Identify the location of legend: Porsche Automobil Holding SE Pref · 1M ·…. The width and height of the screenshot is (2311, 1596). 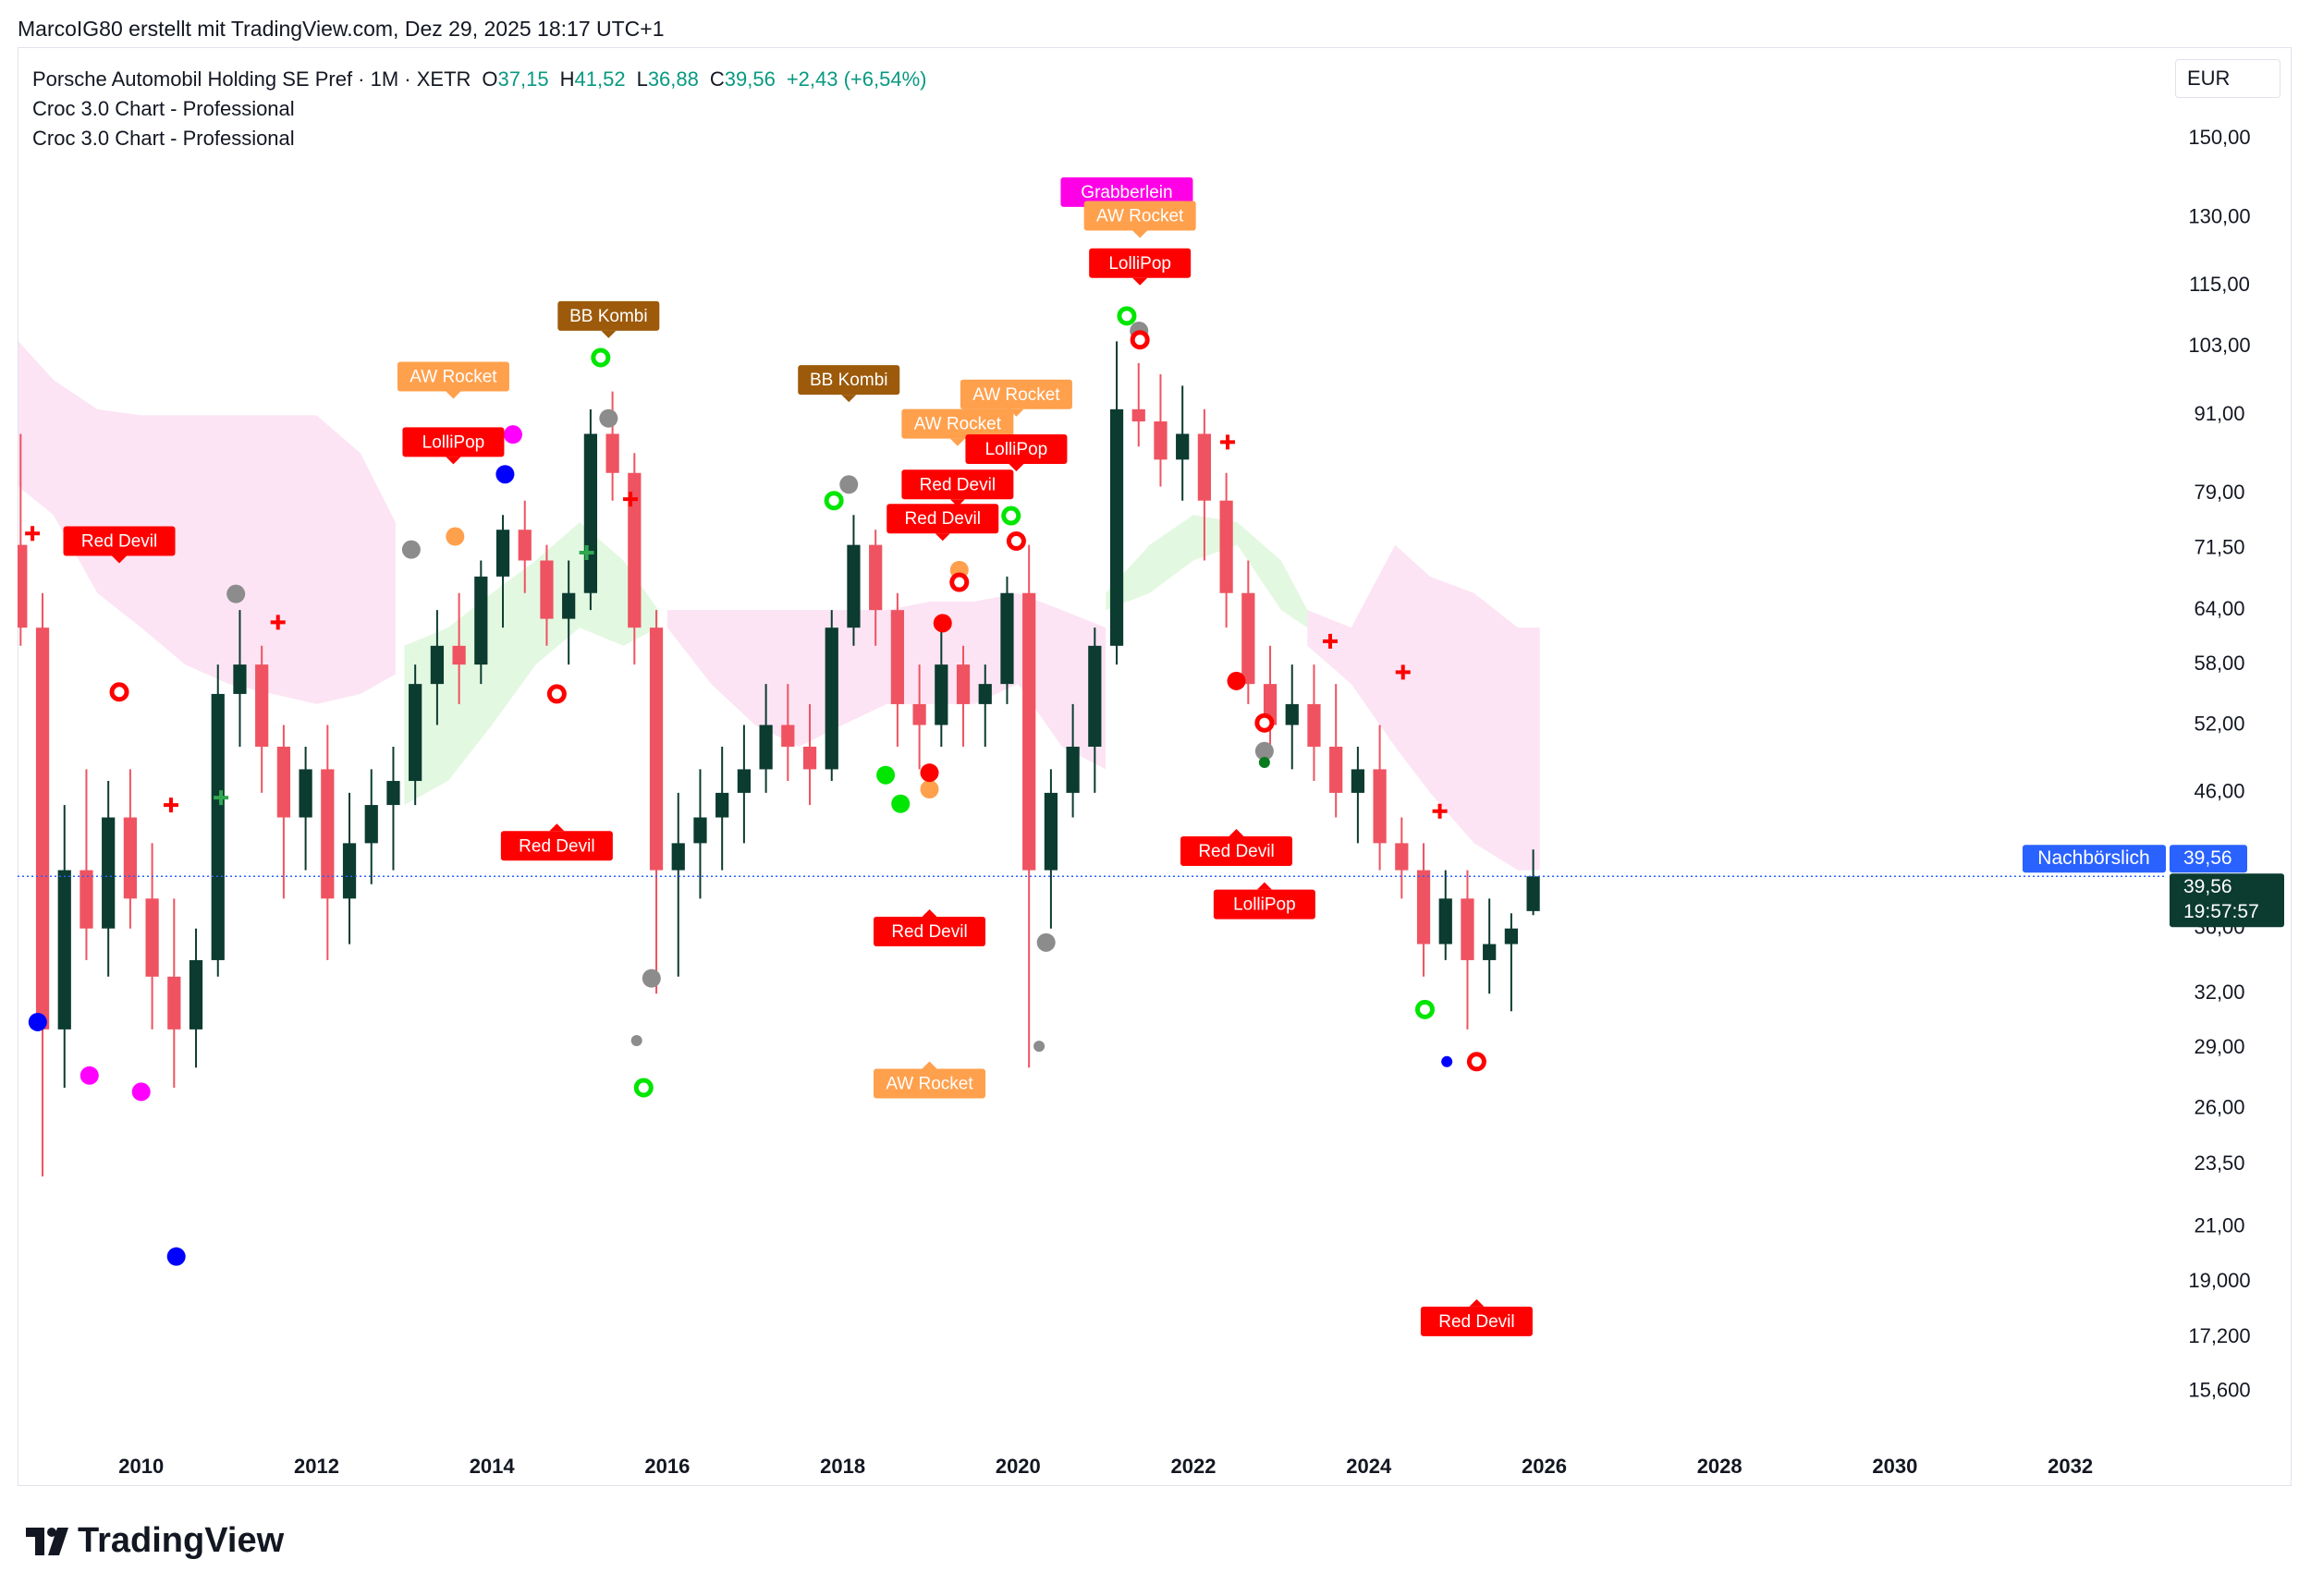
(480, 109).